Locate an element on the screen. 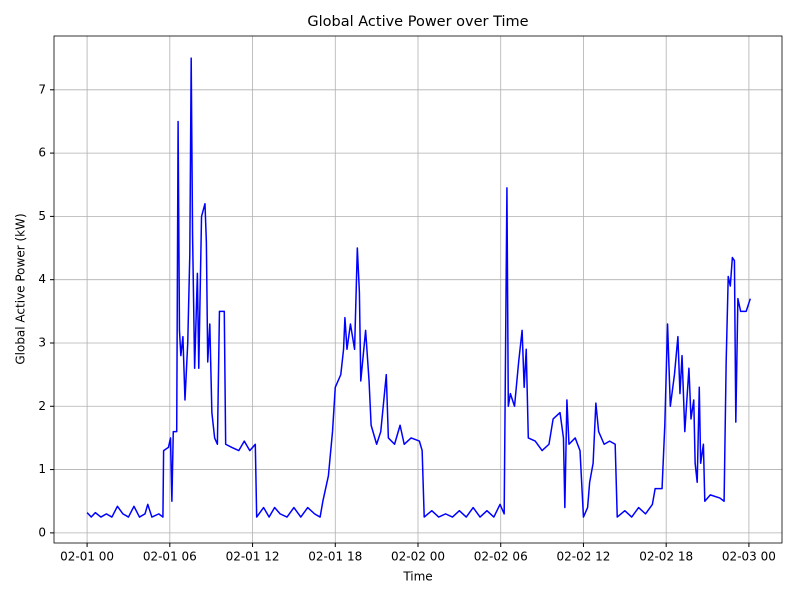  y-tick-label: 7 is located at coordinates (42, 89).